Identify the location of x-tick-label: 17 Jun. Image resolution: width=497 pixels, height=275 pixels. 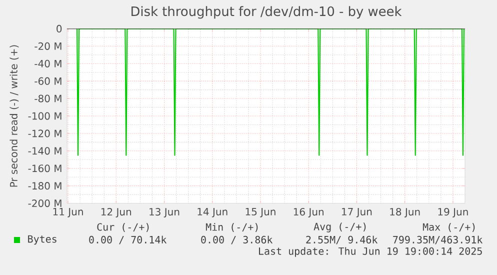
(357, 213).